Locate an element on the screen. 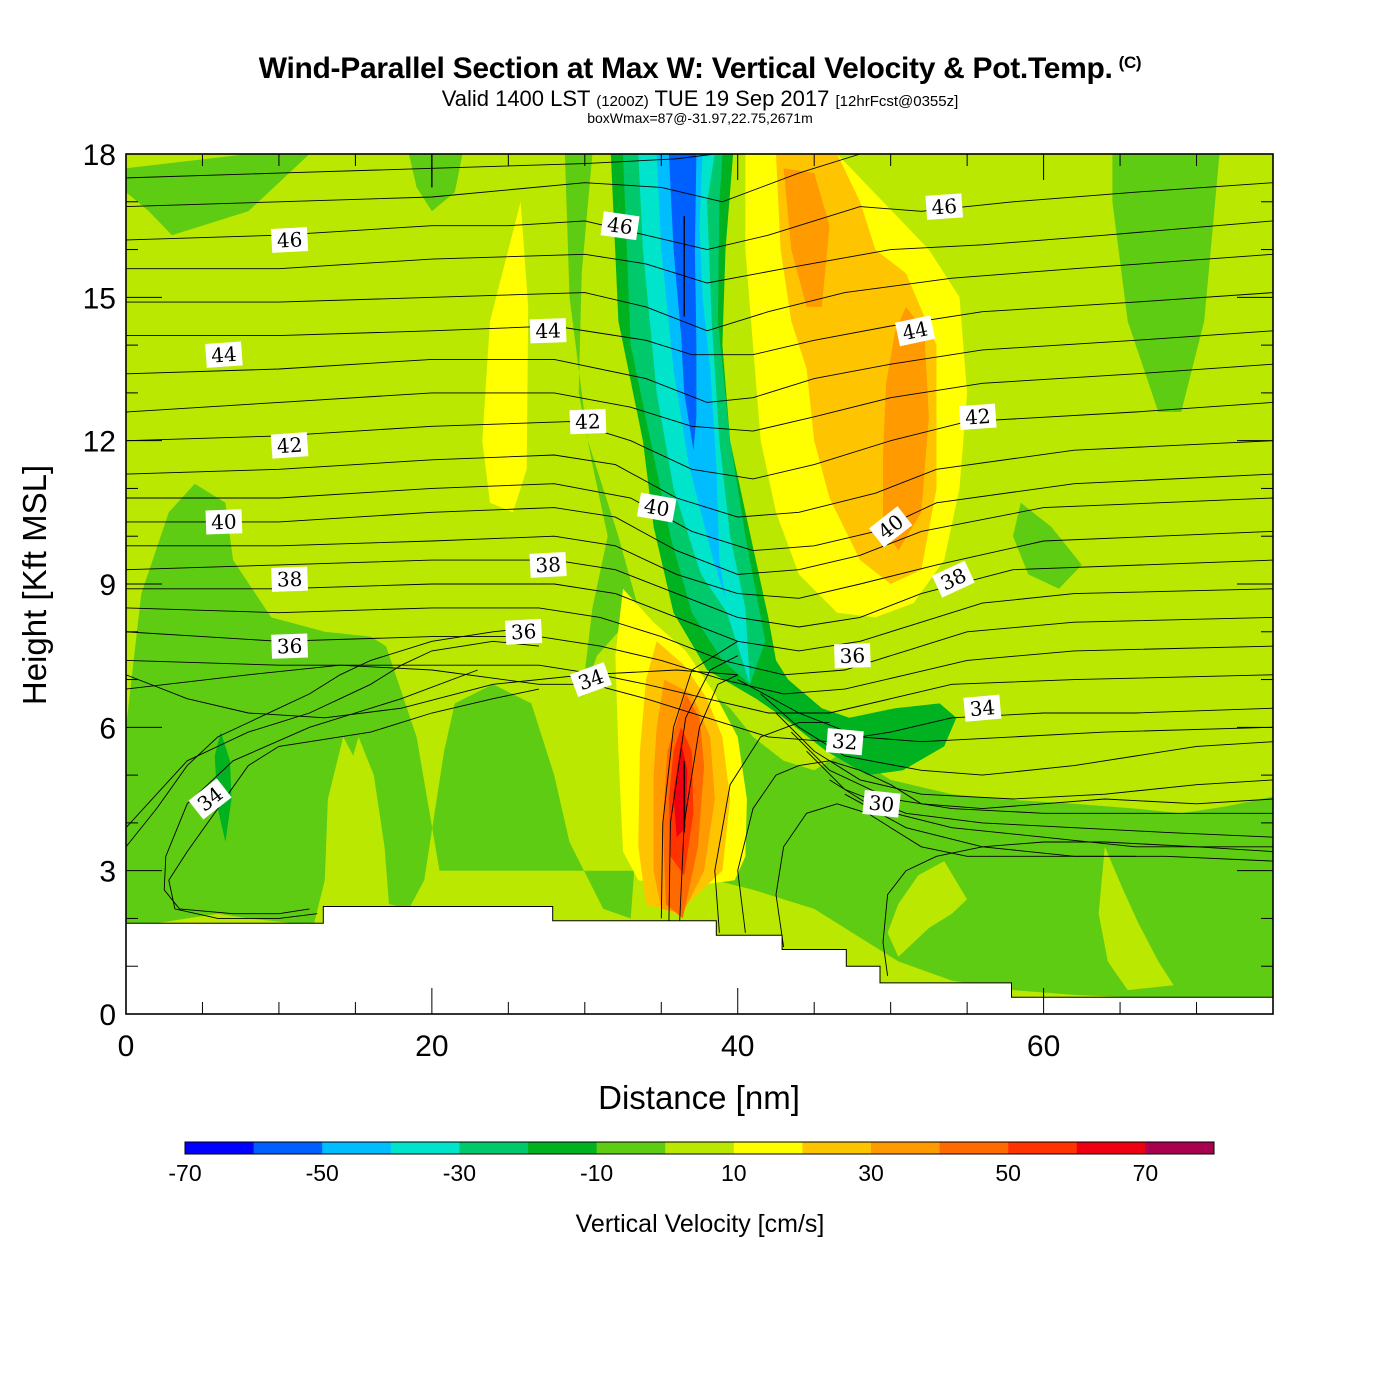 Image resolution: width=1400 pixels, height=1400 pixels. x-tick-label: 20 is located at coordinates (431, 1046).